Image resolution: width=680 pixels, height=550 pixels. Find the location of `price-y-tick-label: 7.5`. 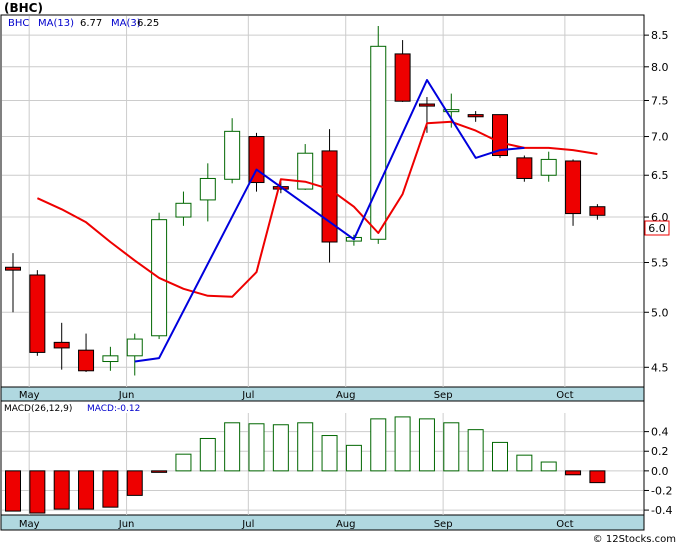

price-y-tick-label: 7.5 is located at coordinates (660, 101).